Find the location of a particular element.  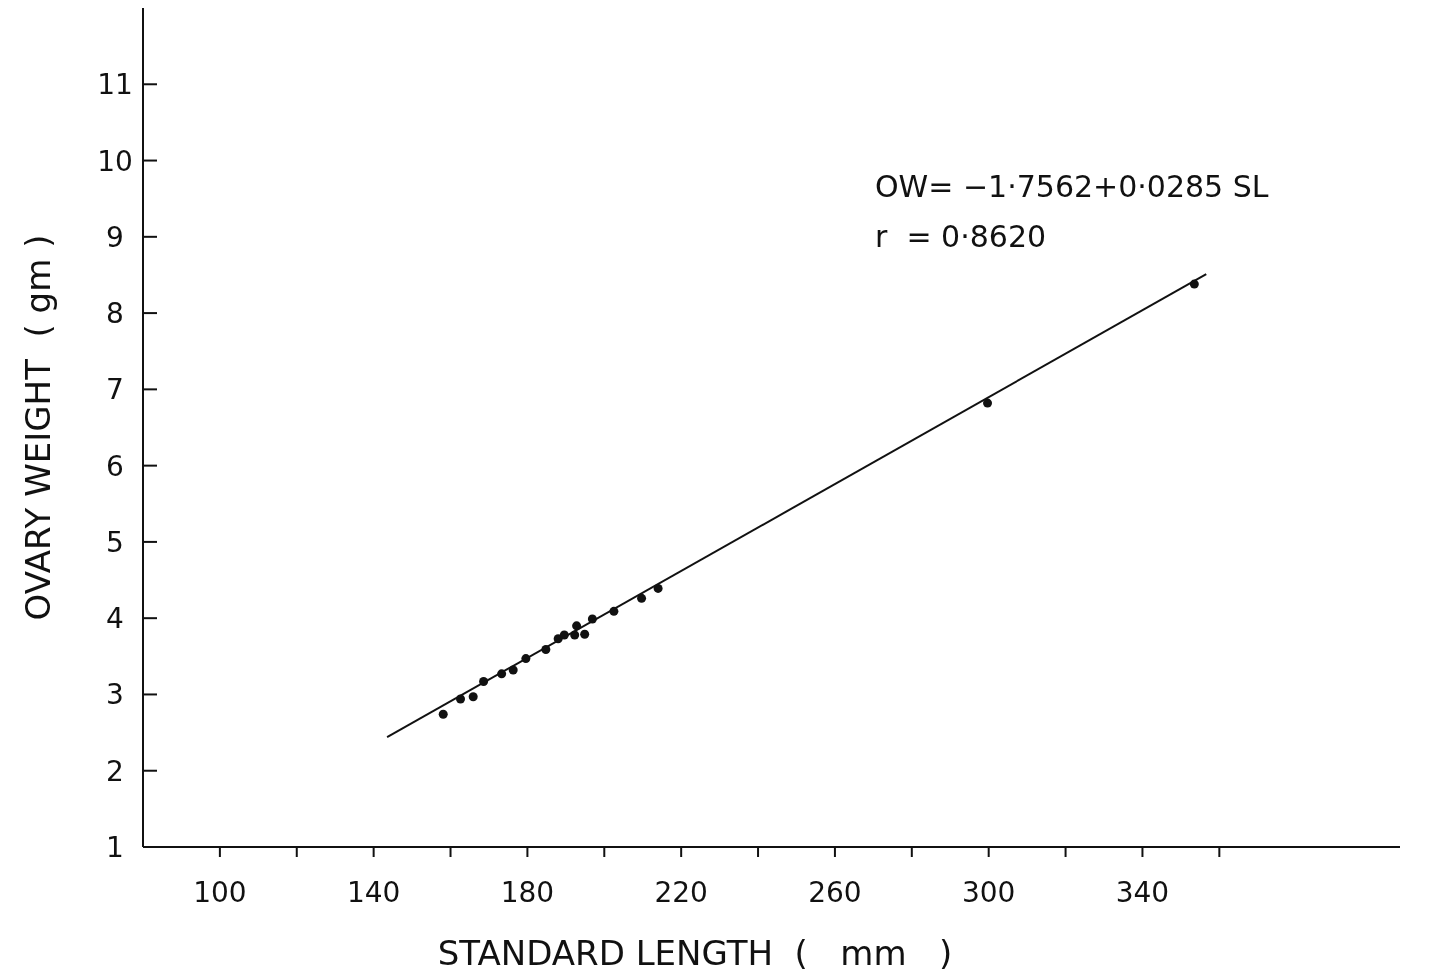

x-tick-label: 220 is located at coordinates (681, 892).